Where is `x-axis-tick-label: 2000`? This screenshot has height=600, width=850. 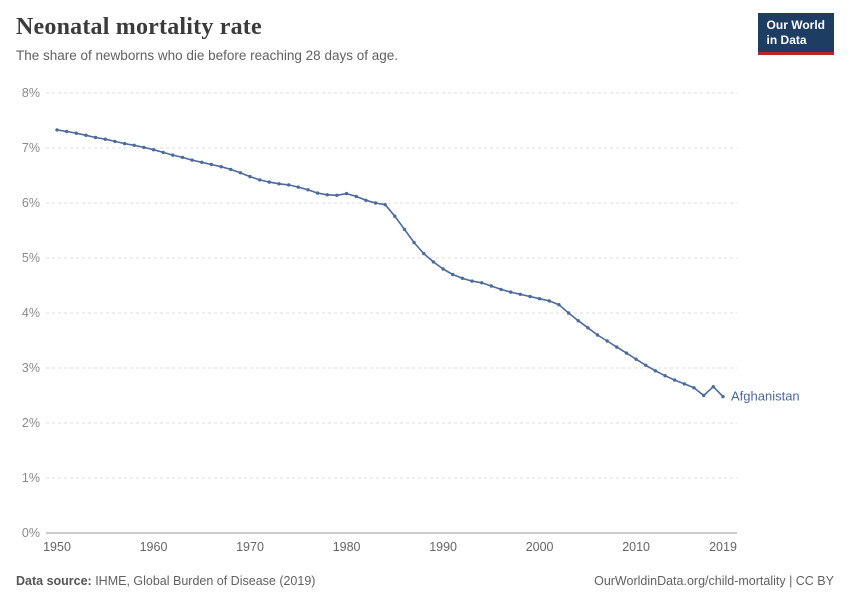
x-axis-tick-label: 2000 is located at coordinates (540, 547).